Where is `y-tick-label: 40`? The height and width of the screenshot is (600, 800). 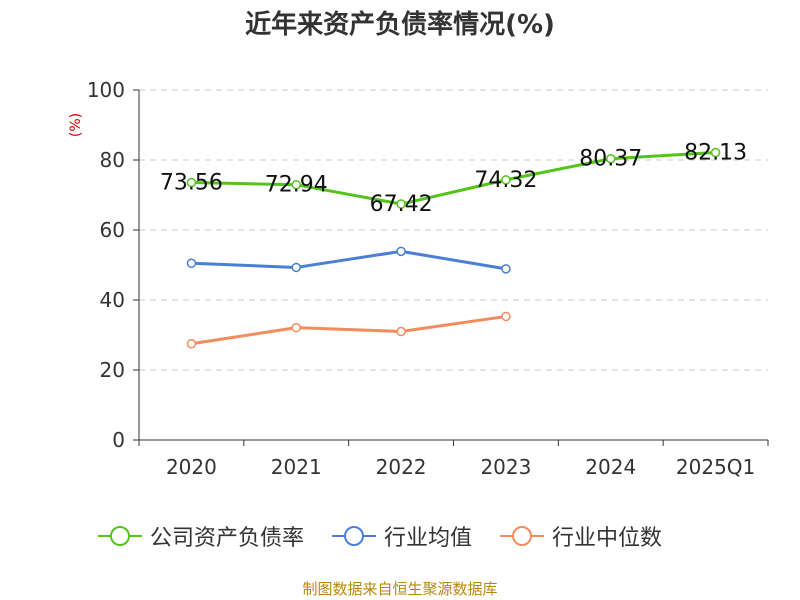 y-tick-label: 40 is located at coordinates (112, 300).